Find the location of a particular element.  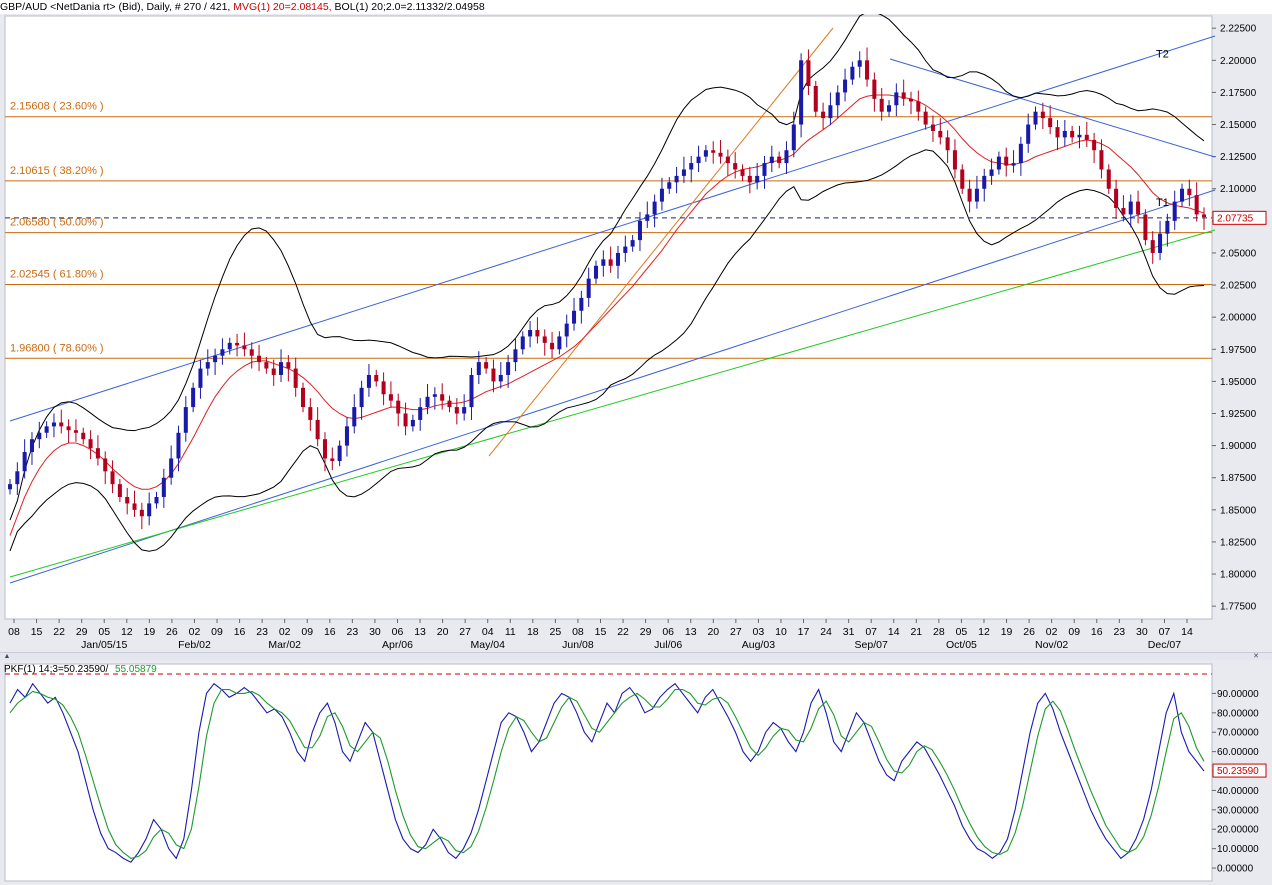

price-y-label: 2.10000 is located at coordinates (1238, 189).